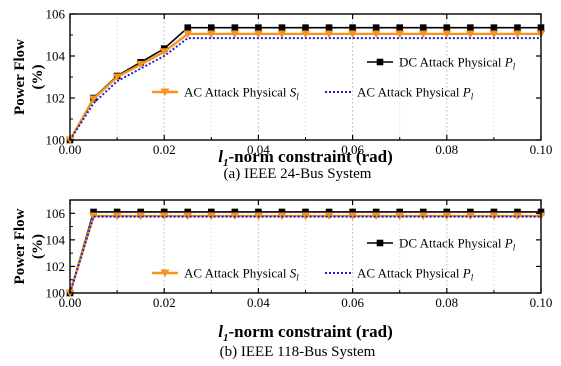  What do you see at coordinates (164, 149) in the screenshot?
I see `x-tick-label: 0.02` at bounding box center [164, 149].